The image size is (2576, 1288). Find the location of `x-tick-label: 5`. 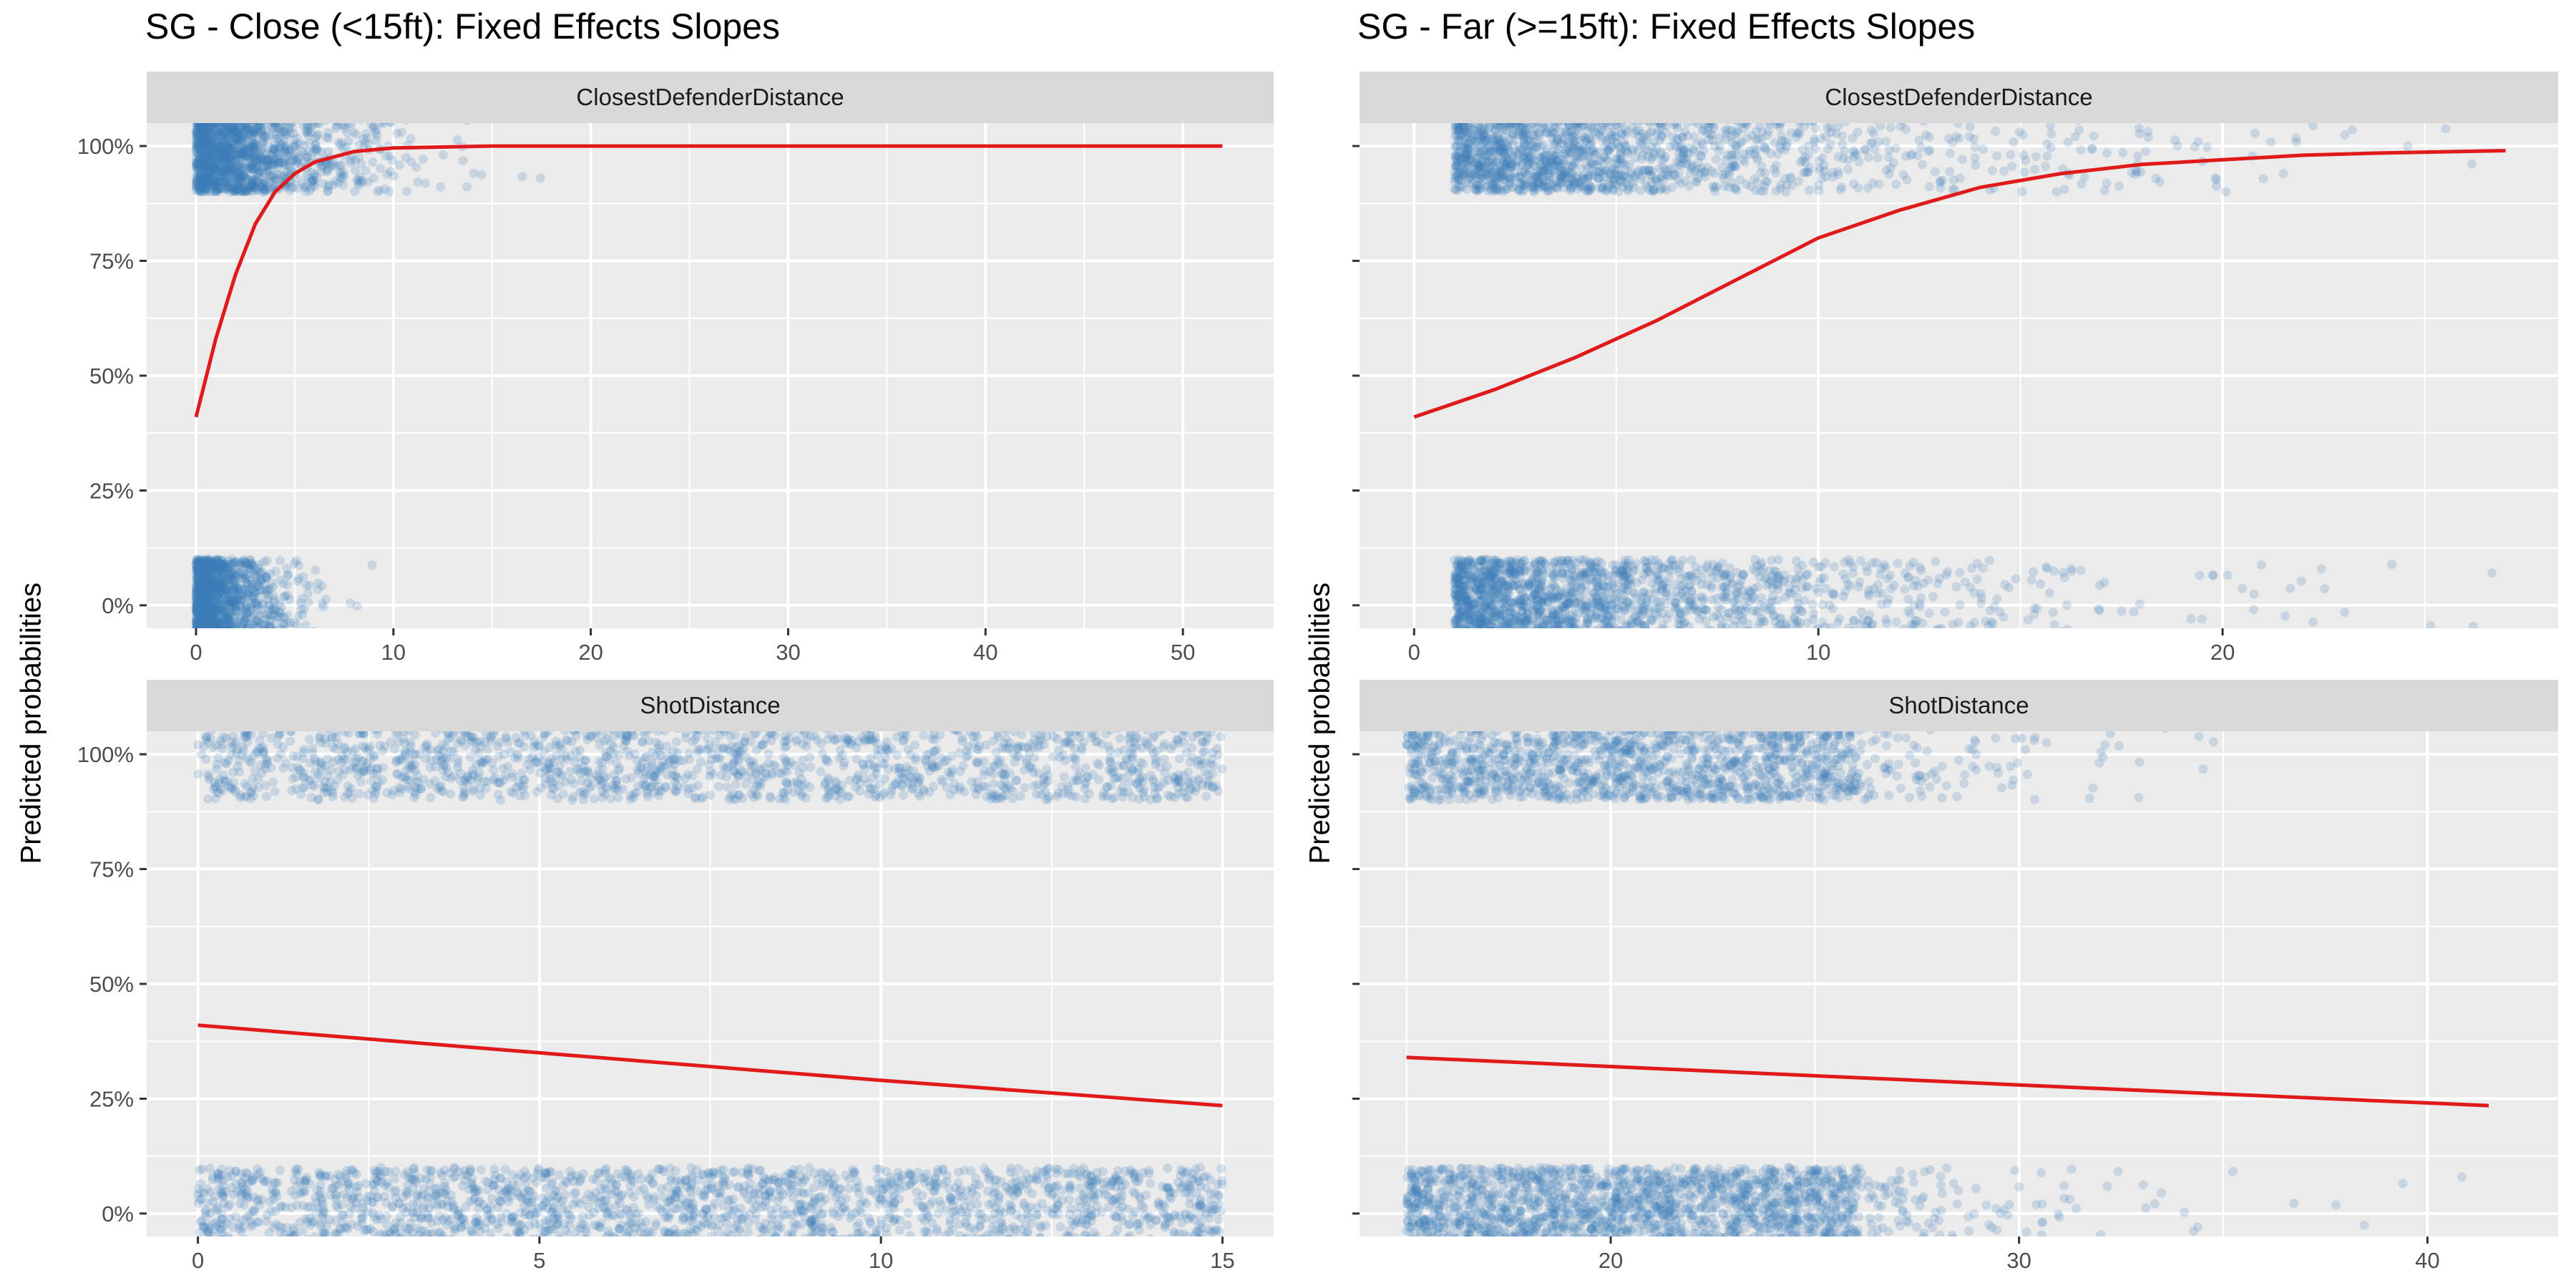

x-tick-label: 5 is located at coordinates (539, 1260).